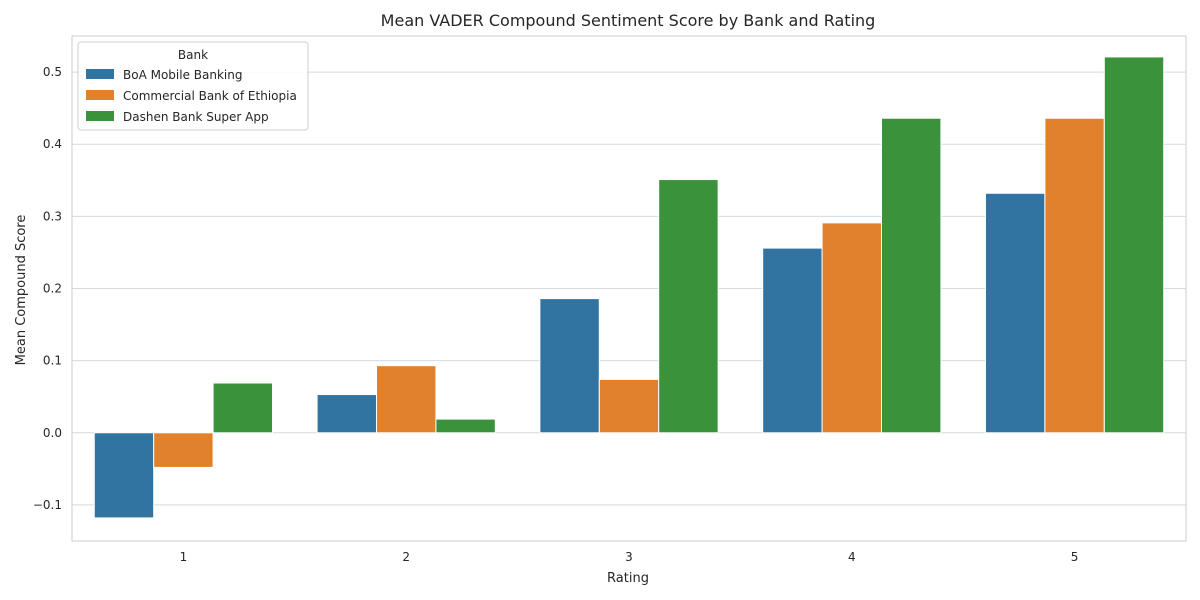  I want to click on y-tick-label: 0.3, so click(52, 216).